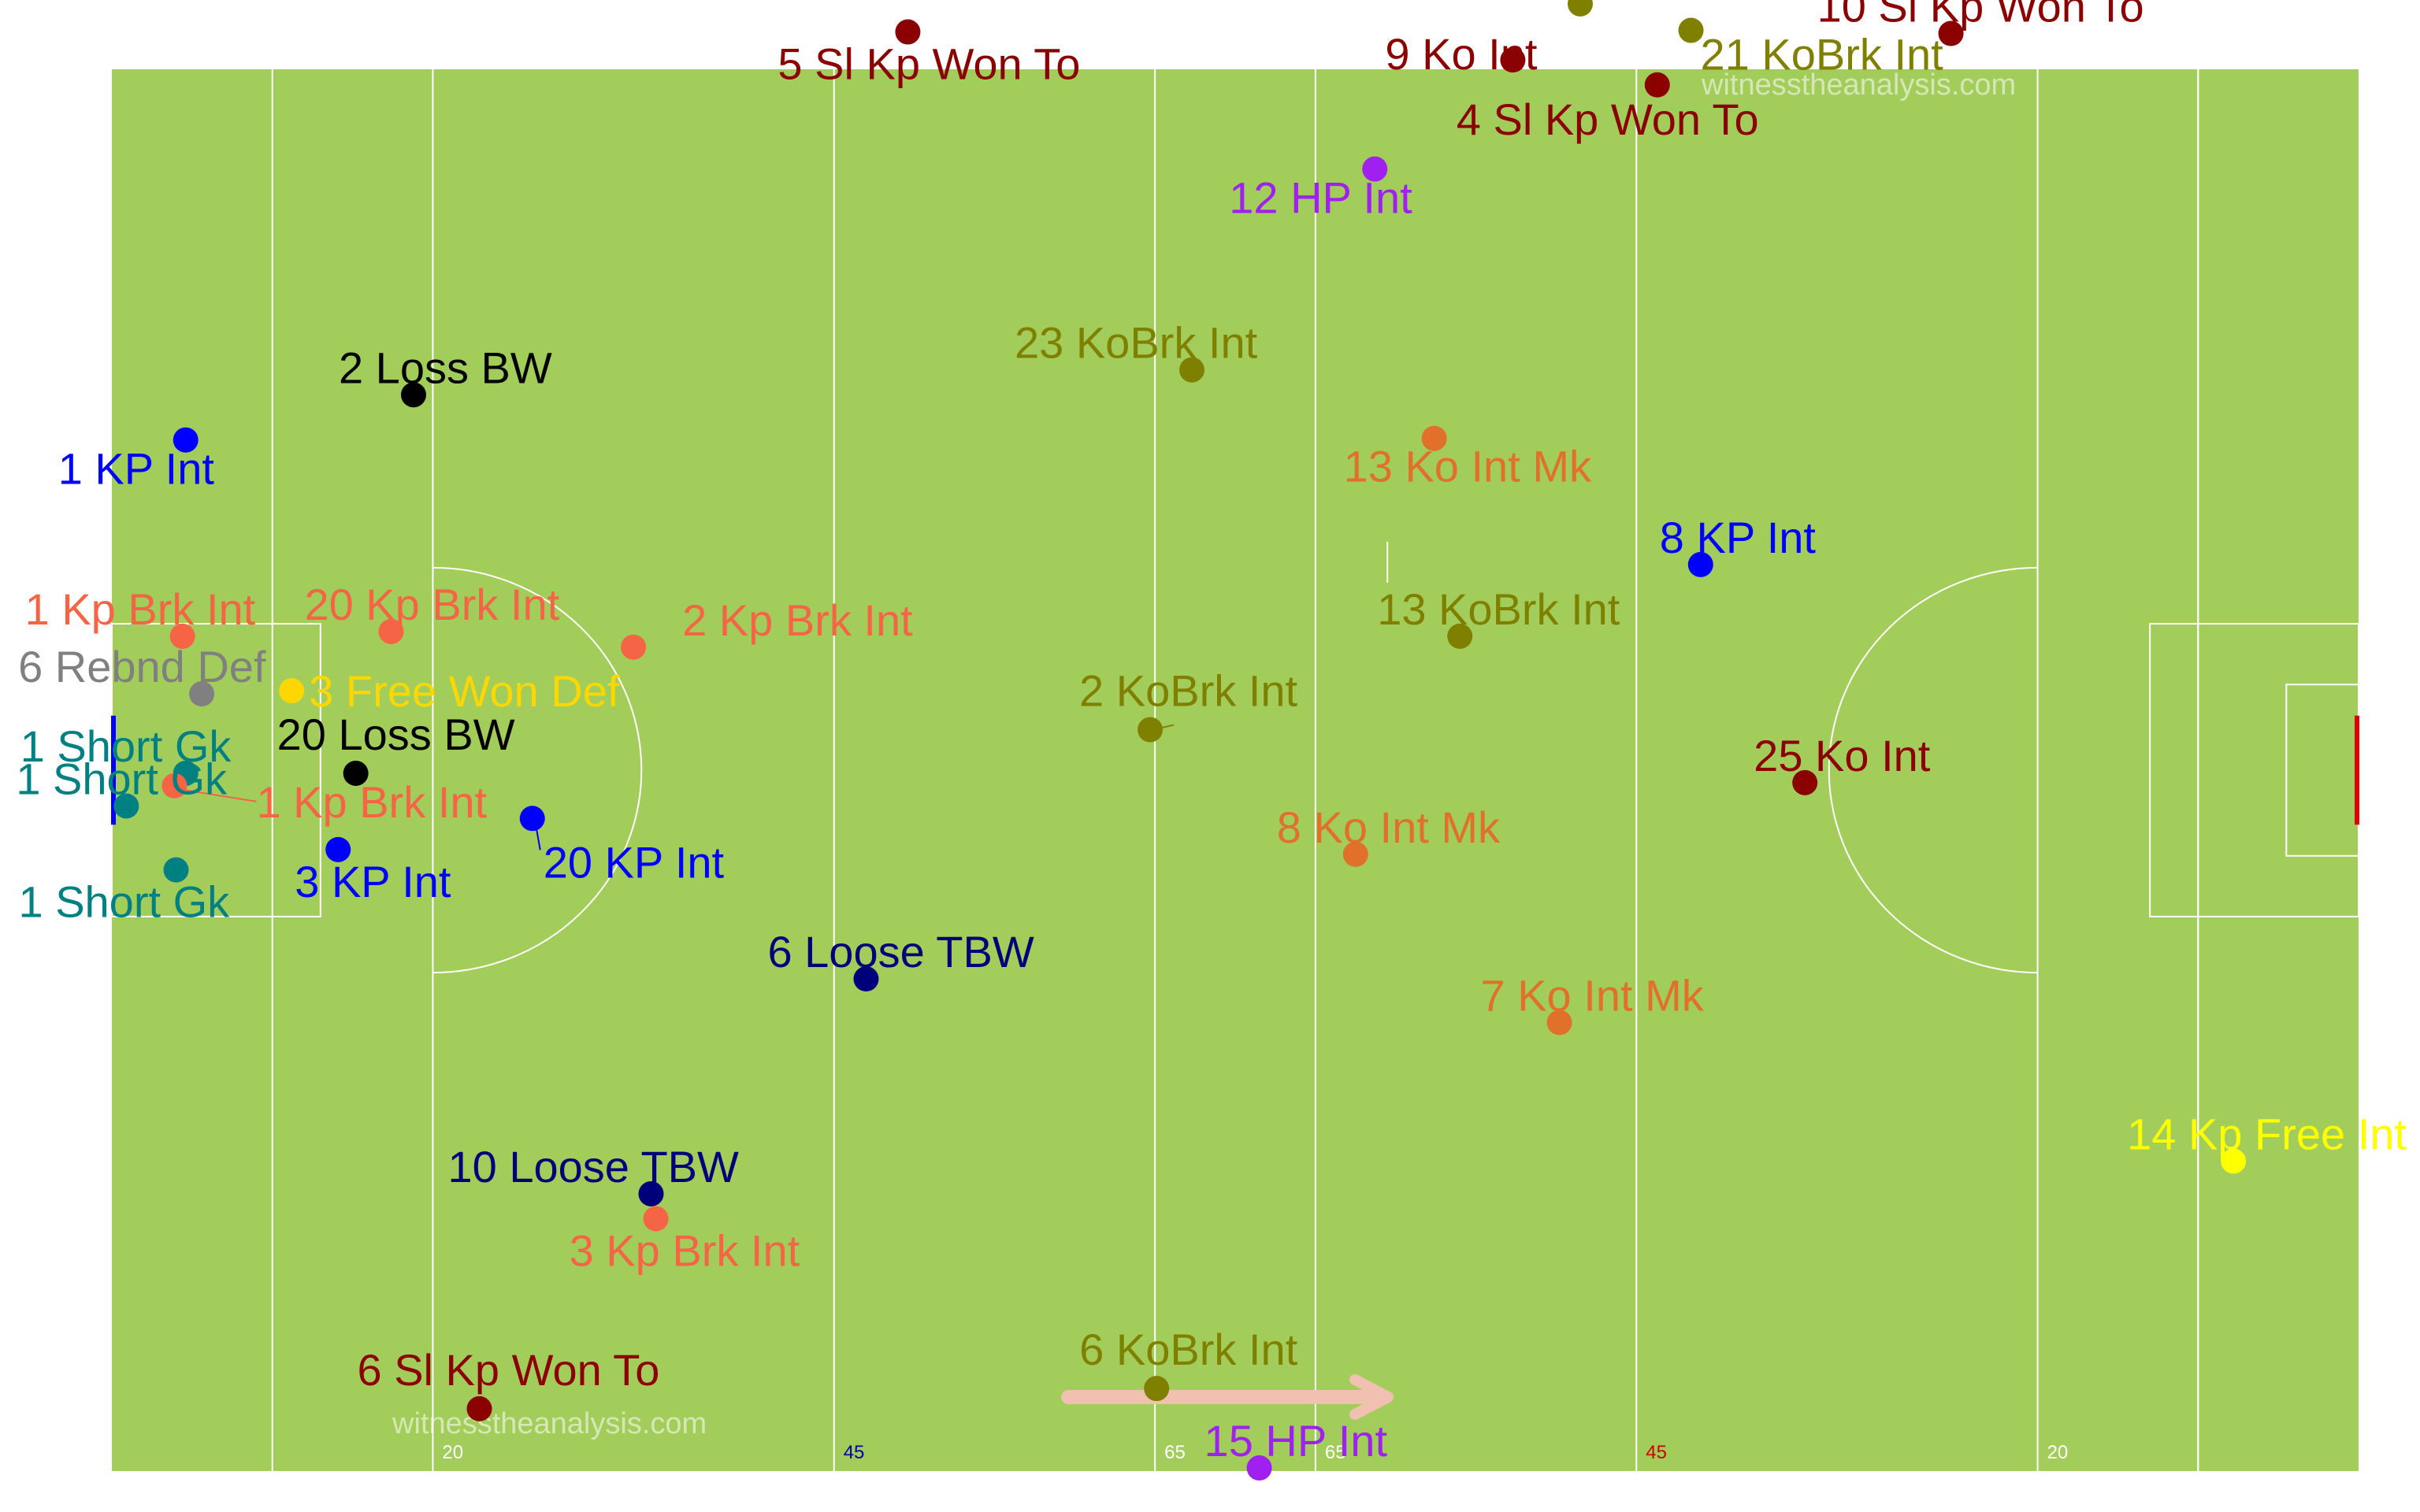 This screenshot has width=2420, height=1512. I want to click on data-point-label: 20 Loss BW, so click(396, 734).